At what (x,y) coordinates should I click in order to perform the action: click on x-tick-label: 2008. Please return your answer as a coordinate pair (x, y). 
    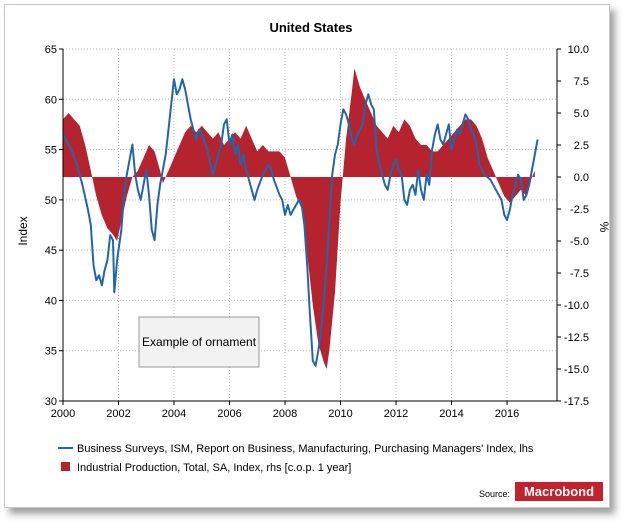
    Looking at the image, I should click on (285, 414).